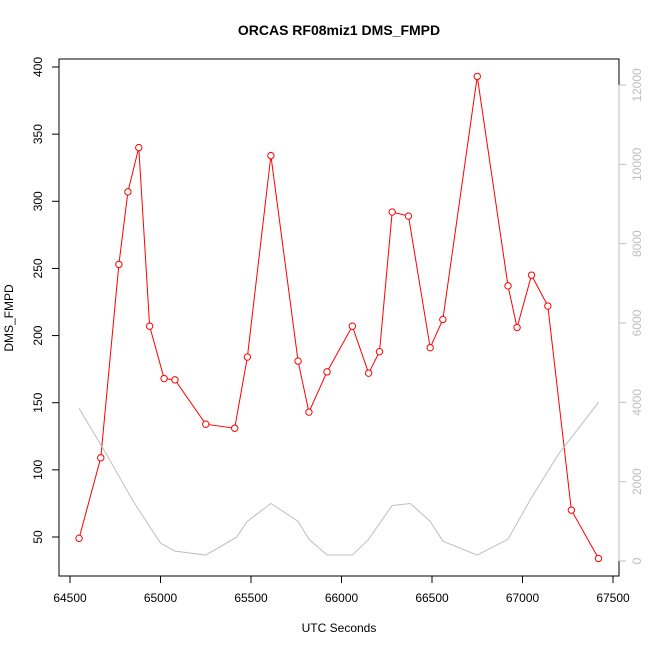 The width and height of the screenshot is (650, 650). Describe the element at coordinates (45, 300) in the screenshot. I see `y-axis-left: 50 100 150 200 250 300 350 400` at that location.